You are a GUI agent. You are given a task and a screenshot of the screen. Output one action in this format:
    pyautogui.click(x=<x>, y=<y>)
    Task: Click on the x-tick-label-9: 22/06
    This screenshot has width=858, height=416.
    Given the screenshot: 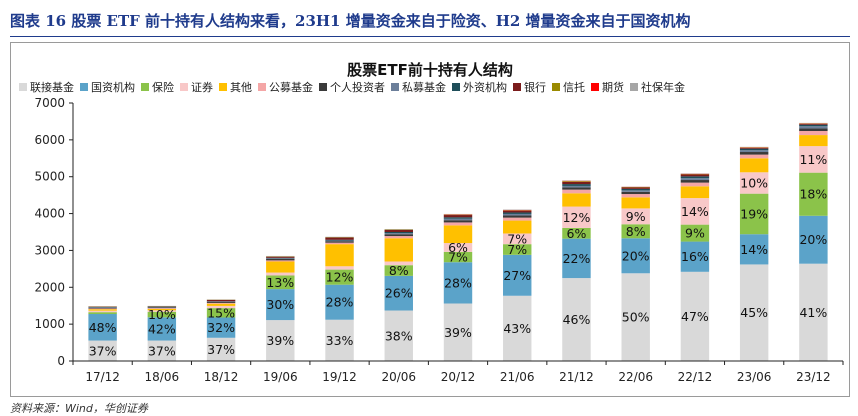 What is the action you would take?
    pyautogui.click(x=635, y=377)
    